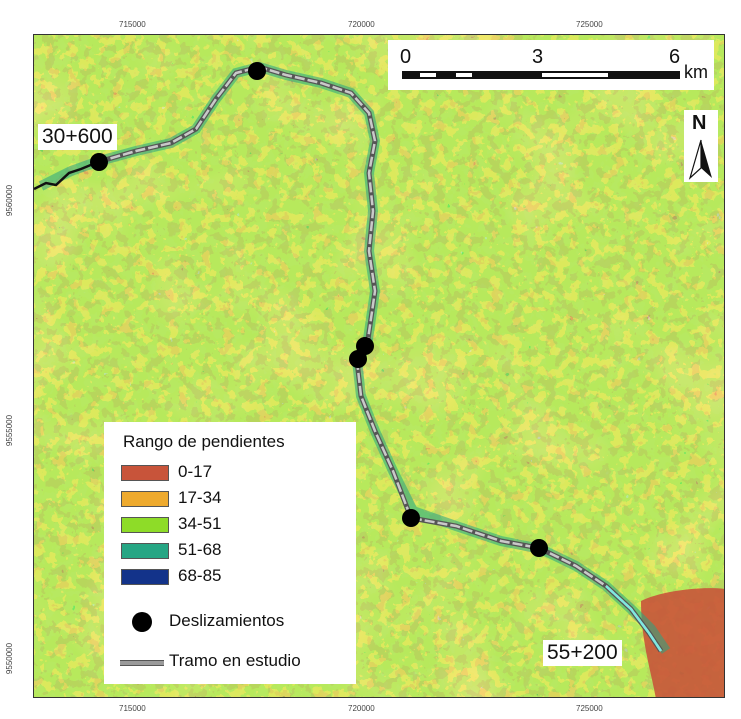 This screenshot has width=741, height=719. What do you see at coordinates (66, 175) in the screenshot?
I see `road-approach-line` at bounding box center [66, 175].